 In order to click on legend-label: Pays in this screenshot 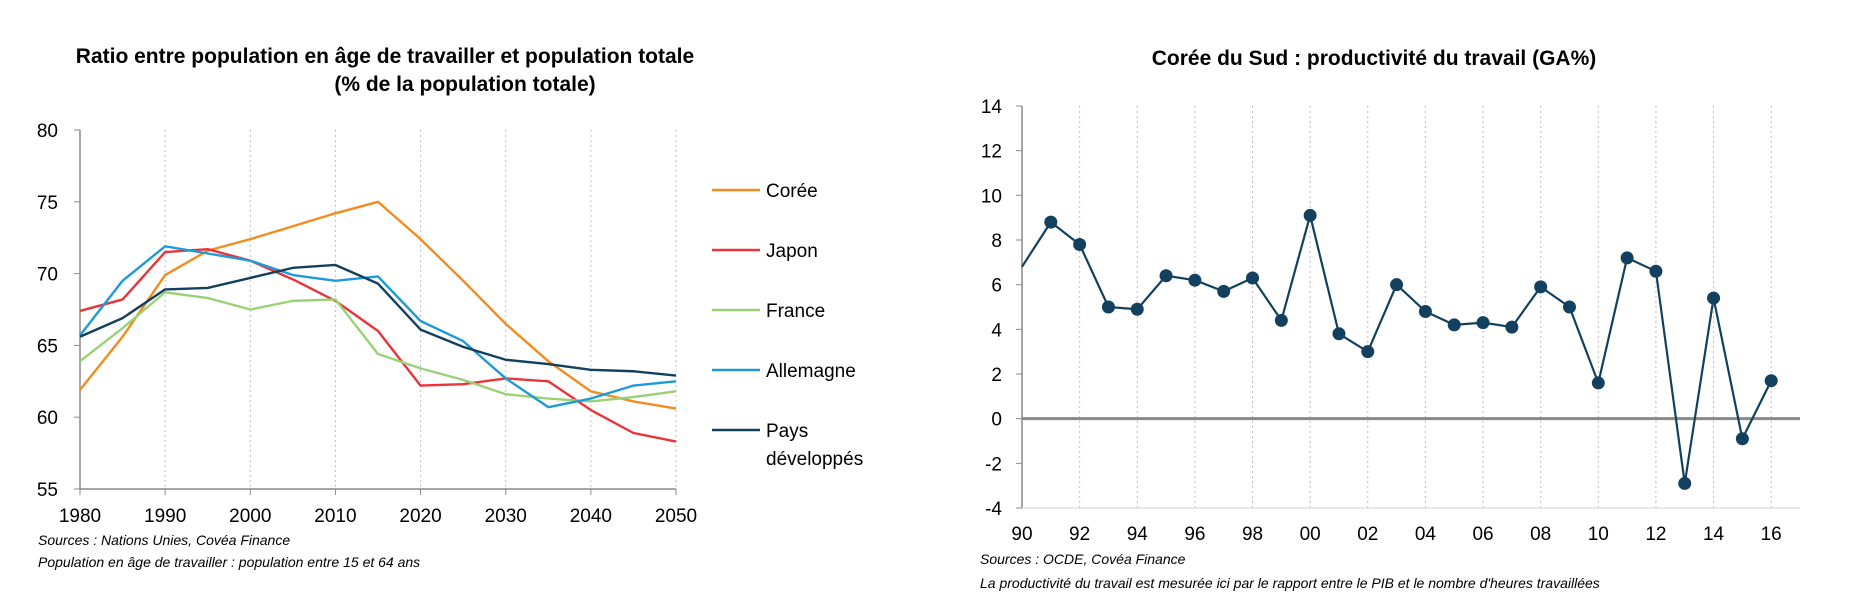, I will do `click(787, 431)`.